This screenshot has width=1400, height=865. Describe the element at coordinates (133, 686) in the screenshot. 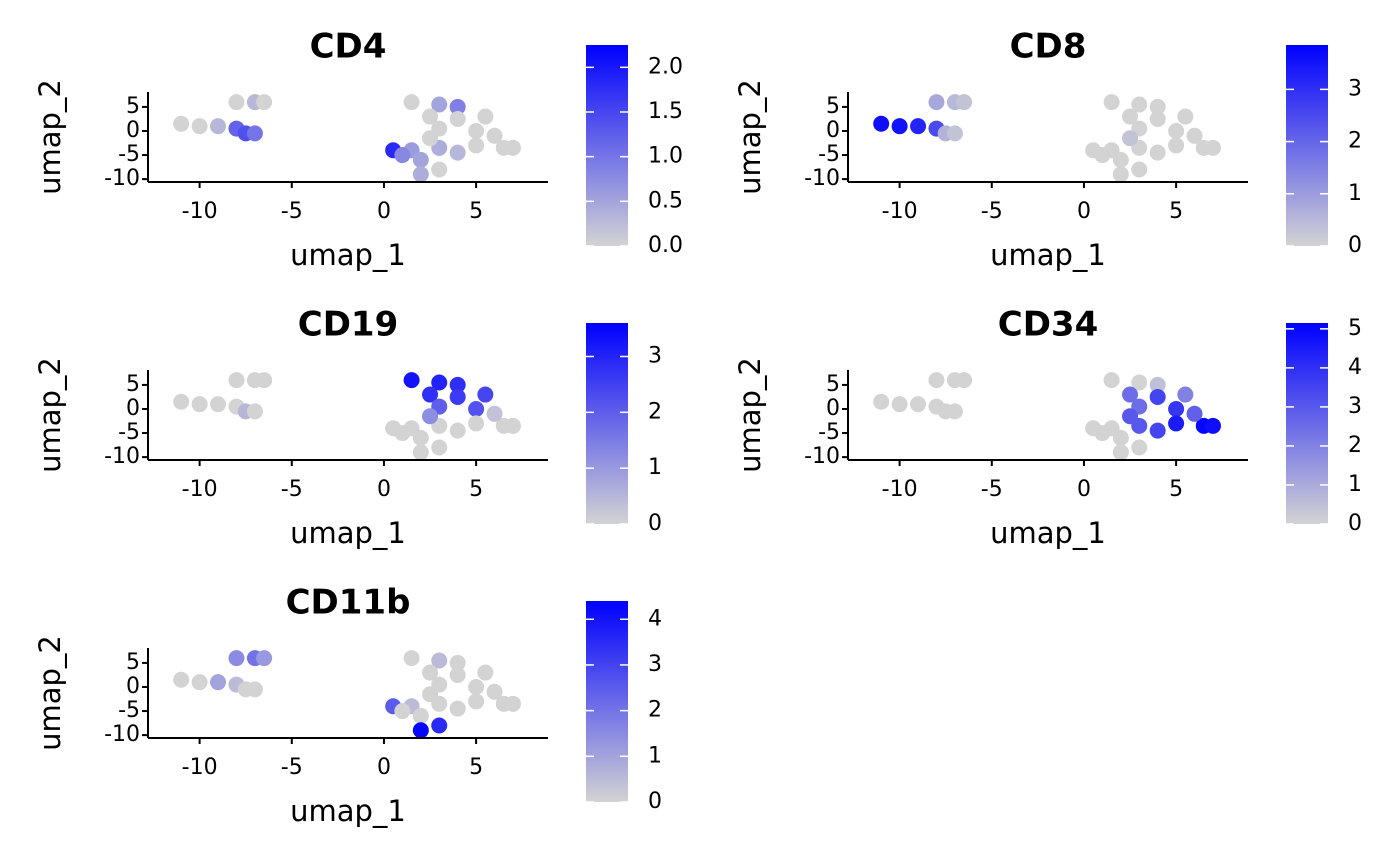

I see `y-tick-label: 0` at that location.